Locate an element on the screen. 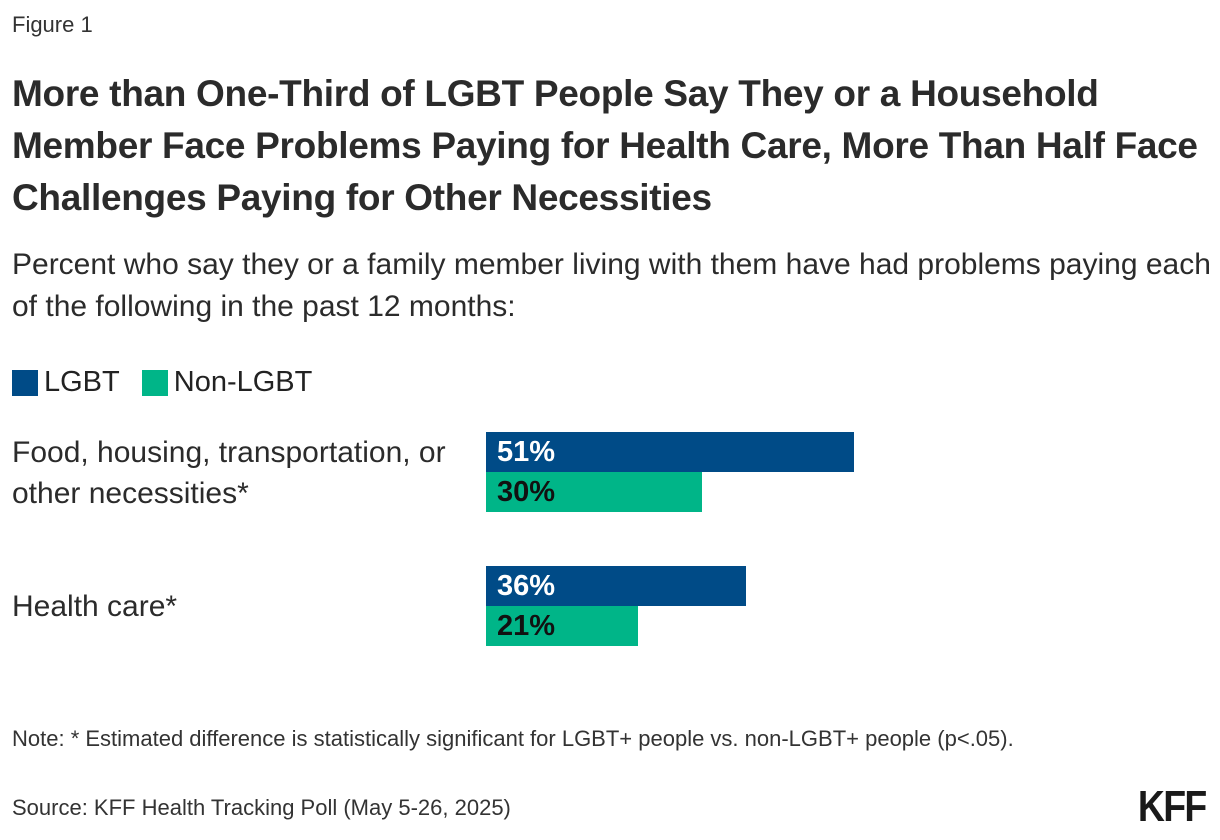 The height and width of the screenshot is (840, 1220). bar-label-lgbt-0: 51% is located at coordinates (526, 452).